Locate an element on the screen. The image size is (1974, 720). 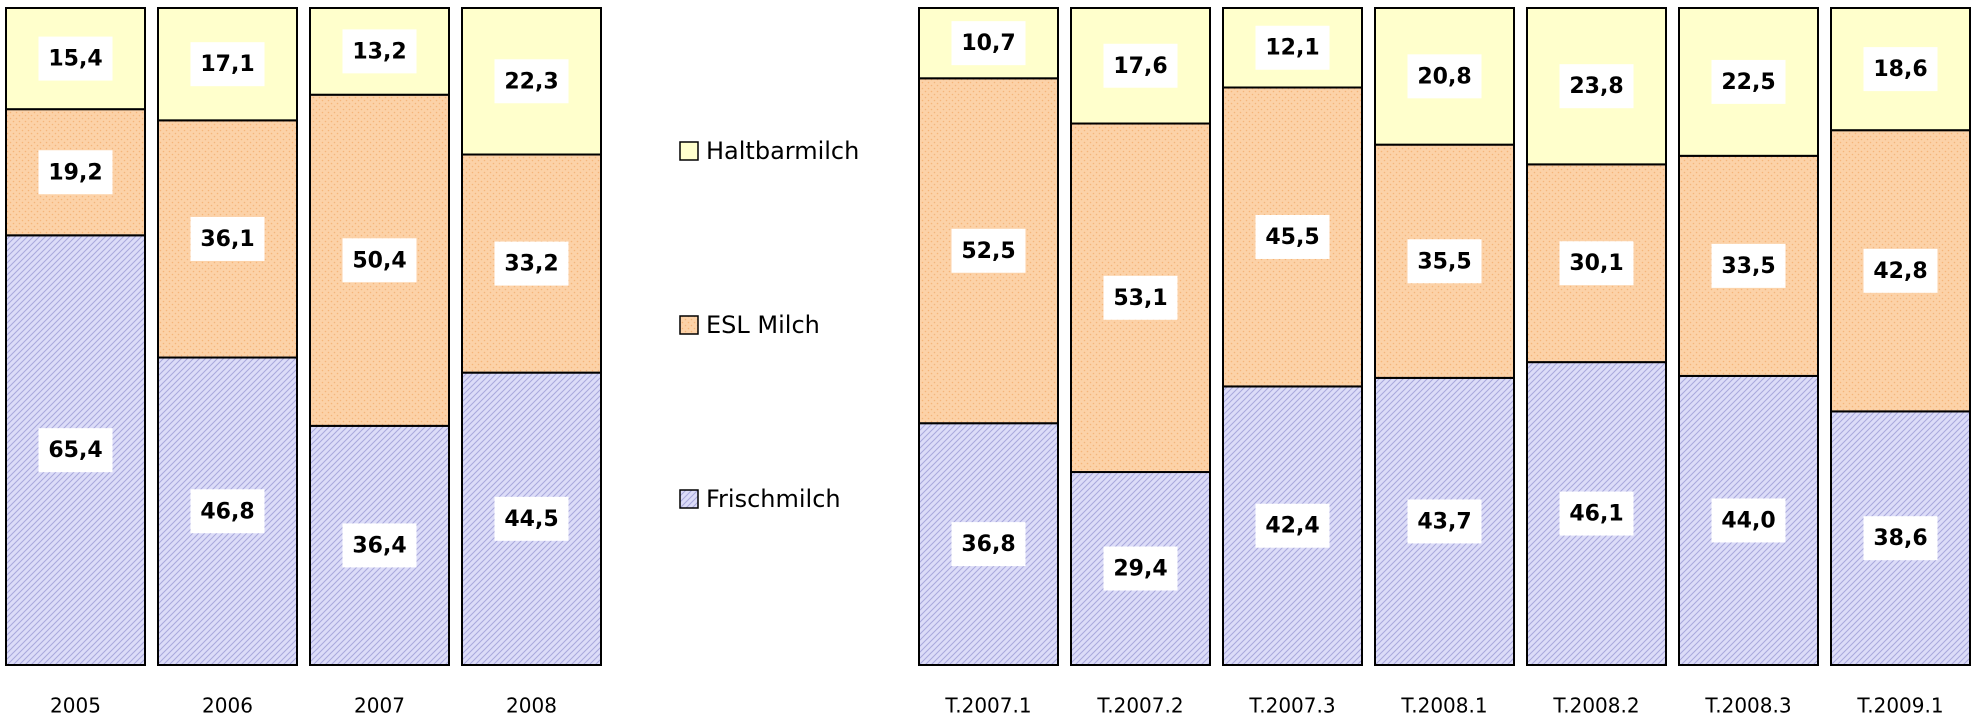
value-label: 22,3 is located at coordinates (531, 81).